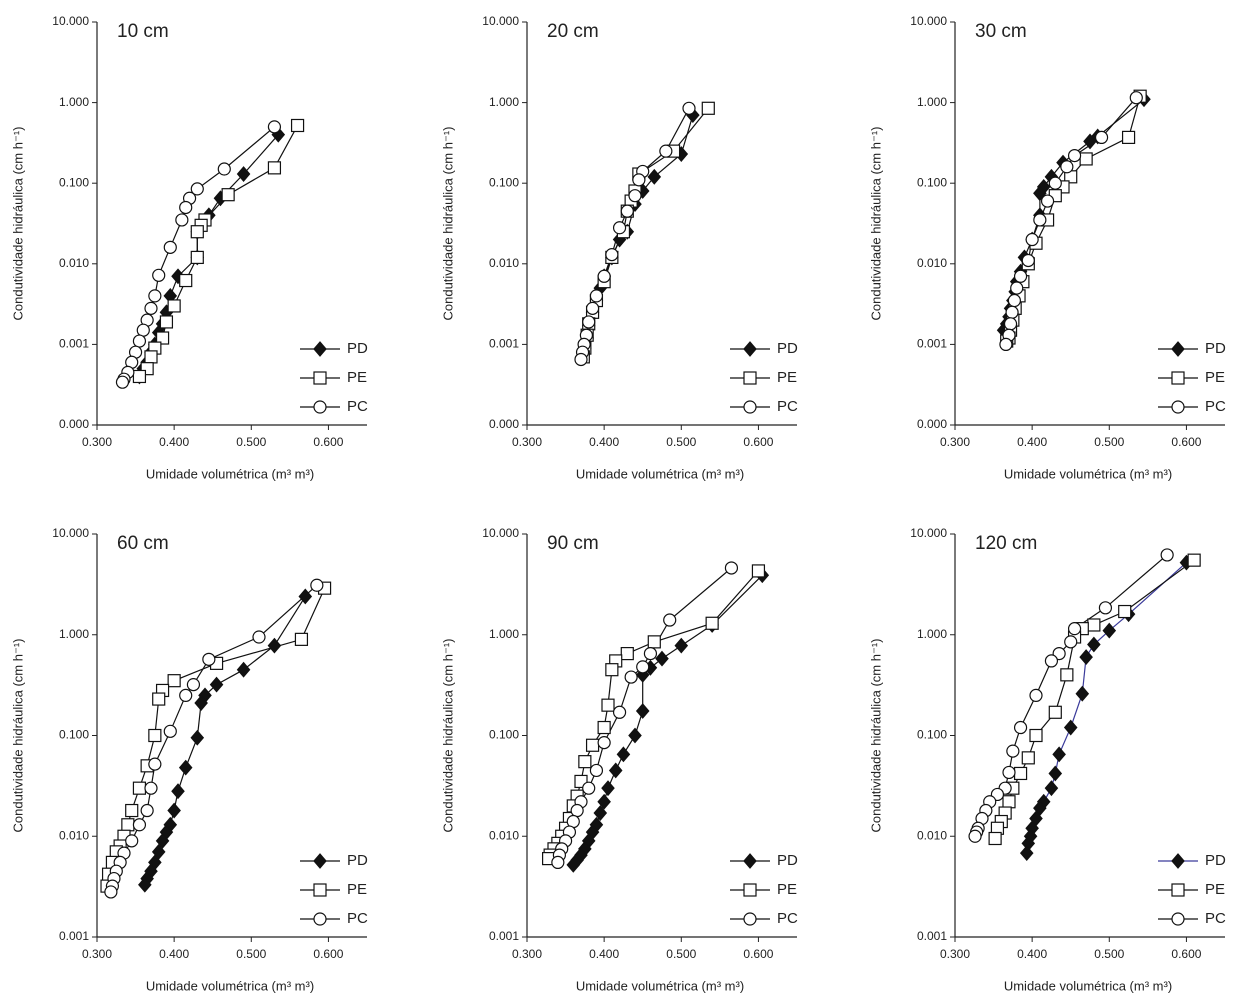 Image resolution: width=1245 pixels, height=996 pixels. I want to click on y-tick-label: 0.100, so click(932, 182).